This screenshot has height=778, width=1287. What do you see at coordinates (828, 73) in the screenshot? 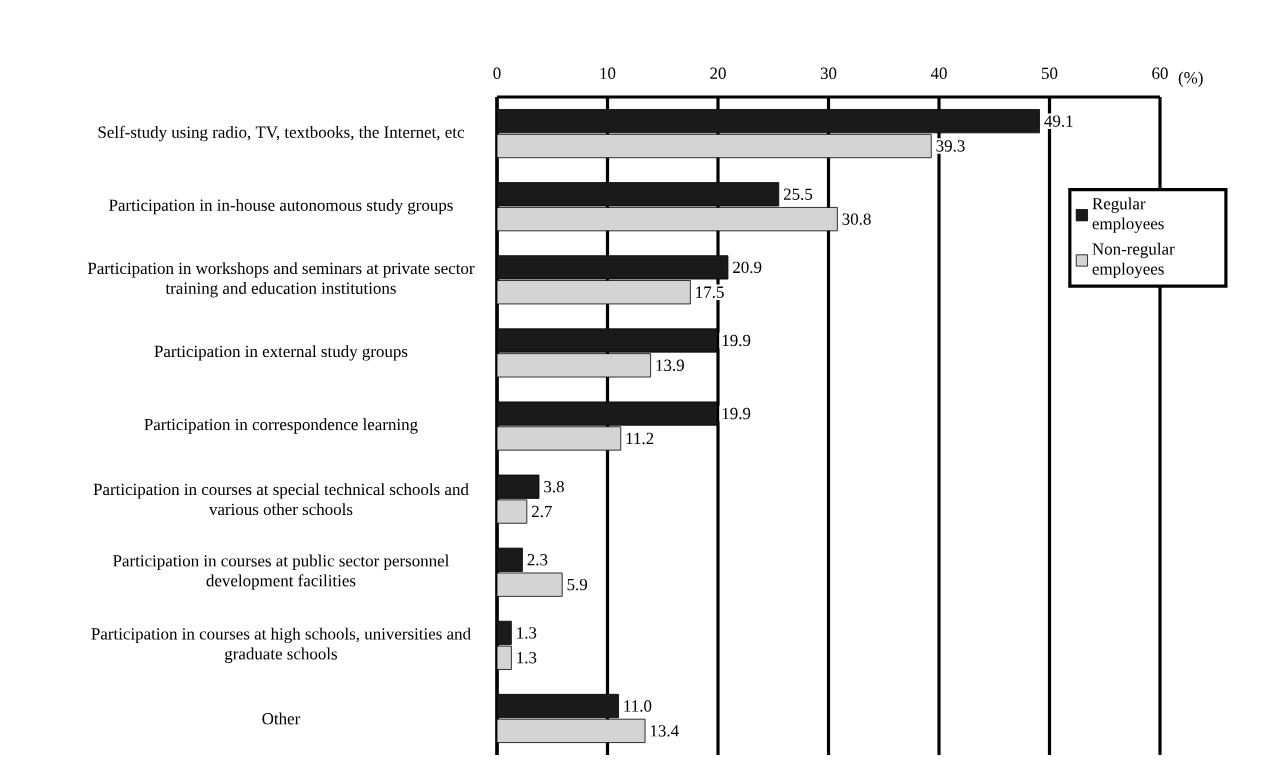
I see `x-tick-label: 30` at bounding box center [828, 73].